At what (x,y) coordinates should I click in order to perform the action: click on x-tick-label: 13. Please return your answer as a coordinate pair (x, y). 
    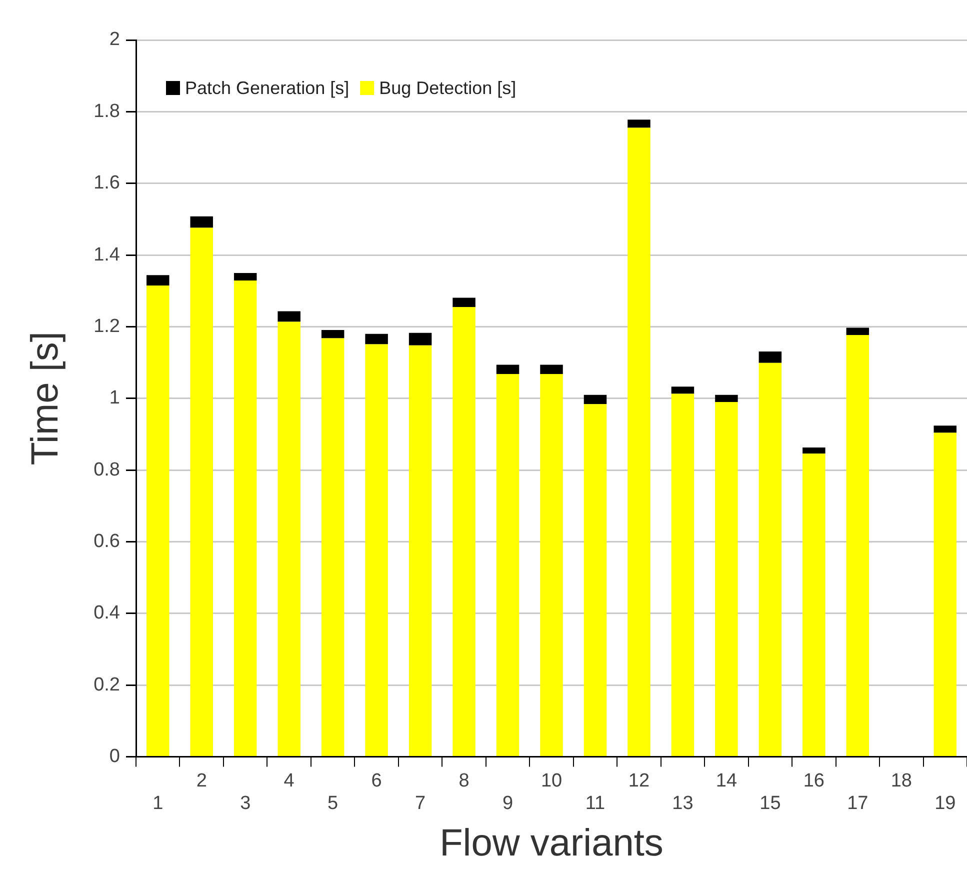
    Looking at the image, I should click on (683, 803).